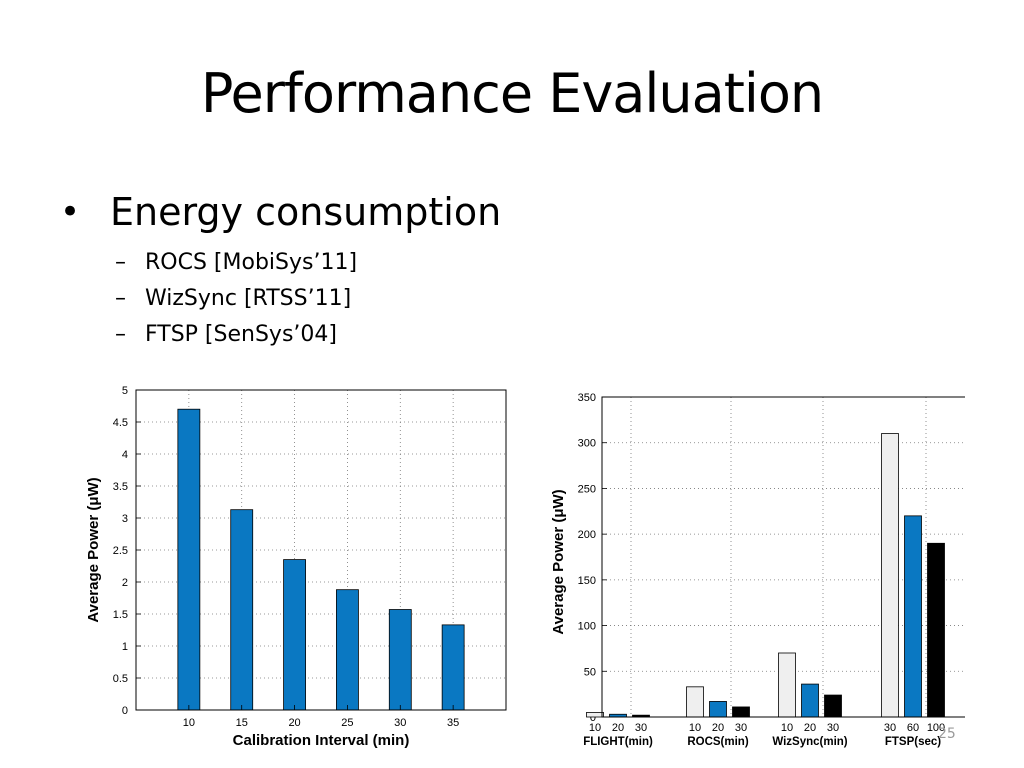 This screenshot has height=768, width=1024. What do you see at coordinates (321, 740) in the screenshot?
I see `x-axis-label: Calibration Interval (min)` at bounding box center [321, 740].